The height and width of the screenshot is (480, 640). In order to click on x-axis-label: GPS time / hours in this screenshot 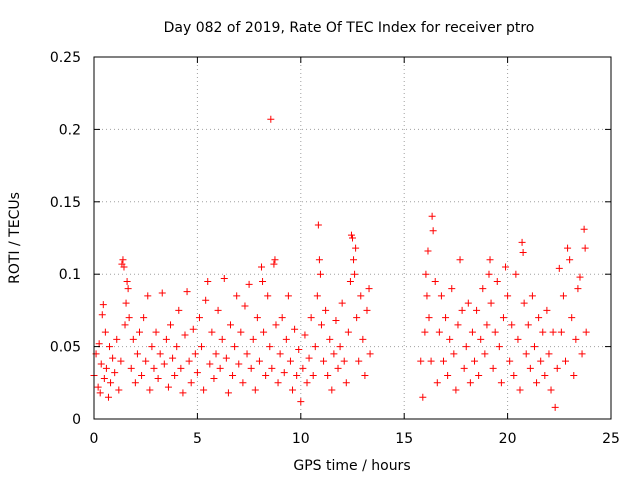, I will do `click(351, 466)`.